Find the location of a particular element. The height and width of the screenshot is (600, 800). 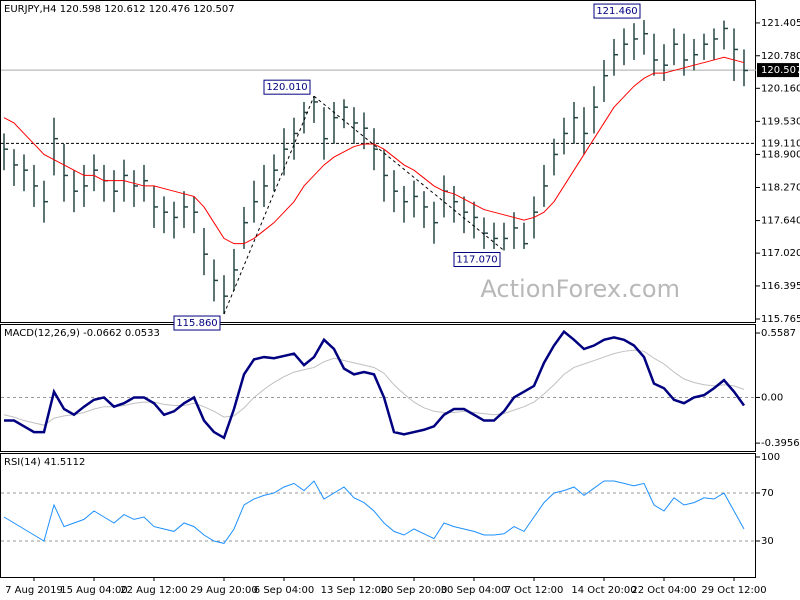

y-tick-label: 118.900 is located at coordinates (780, 154).